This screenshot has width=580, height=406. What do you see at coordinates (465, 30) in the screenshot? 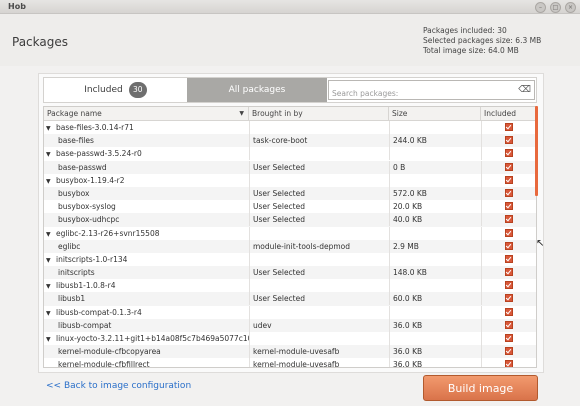
I see `packages-included-stat: Packages included: 30` at bounding box center [465, 30].